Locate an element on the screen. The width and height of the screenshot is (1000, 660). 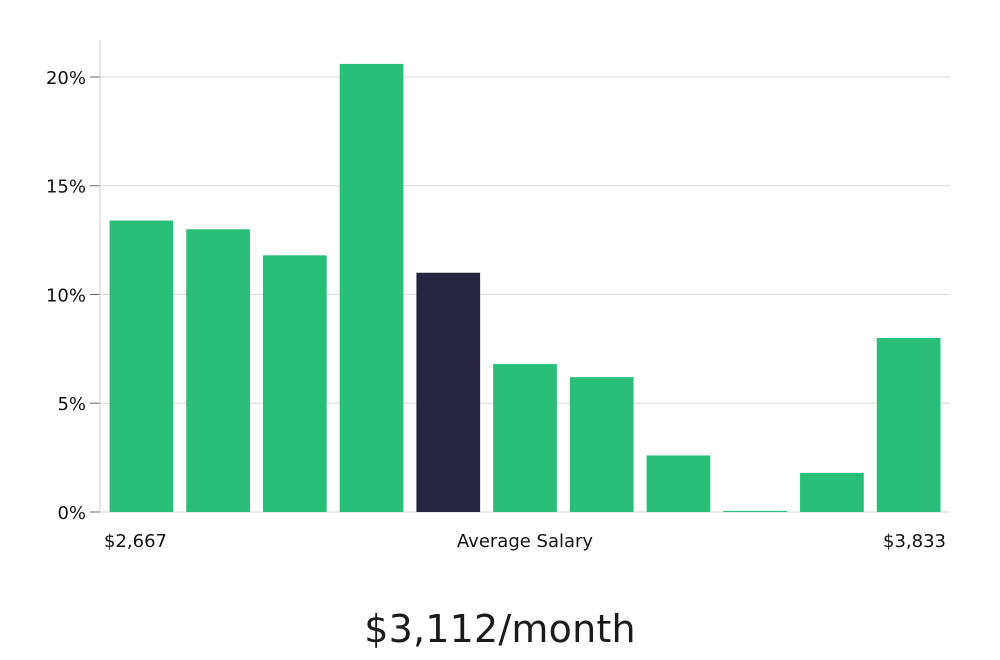
average-salary-headline: $3,112/month is located at coordinates (500, 629).